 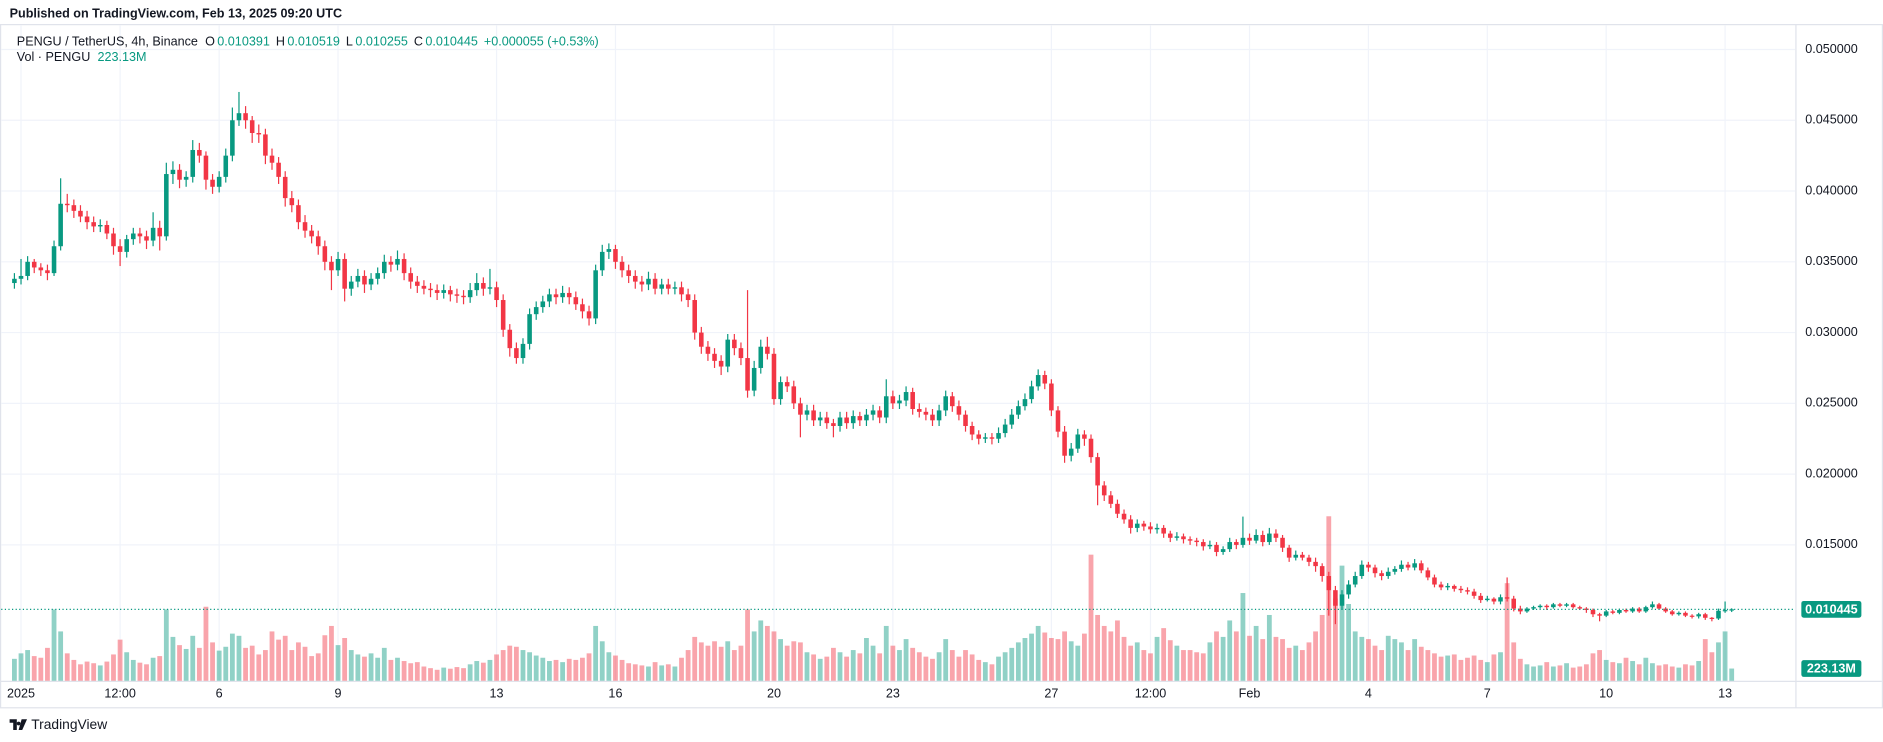 I want to click on legend-title: PENGU / TetherUS, 4h, Binance, so click(x=107, y=41).